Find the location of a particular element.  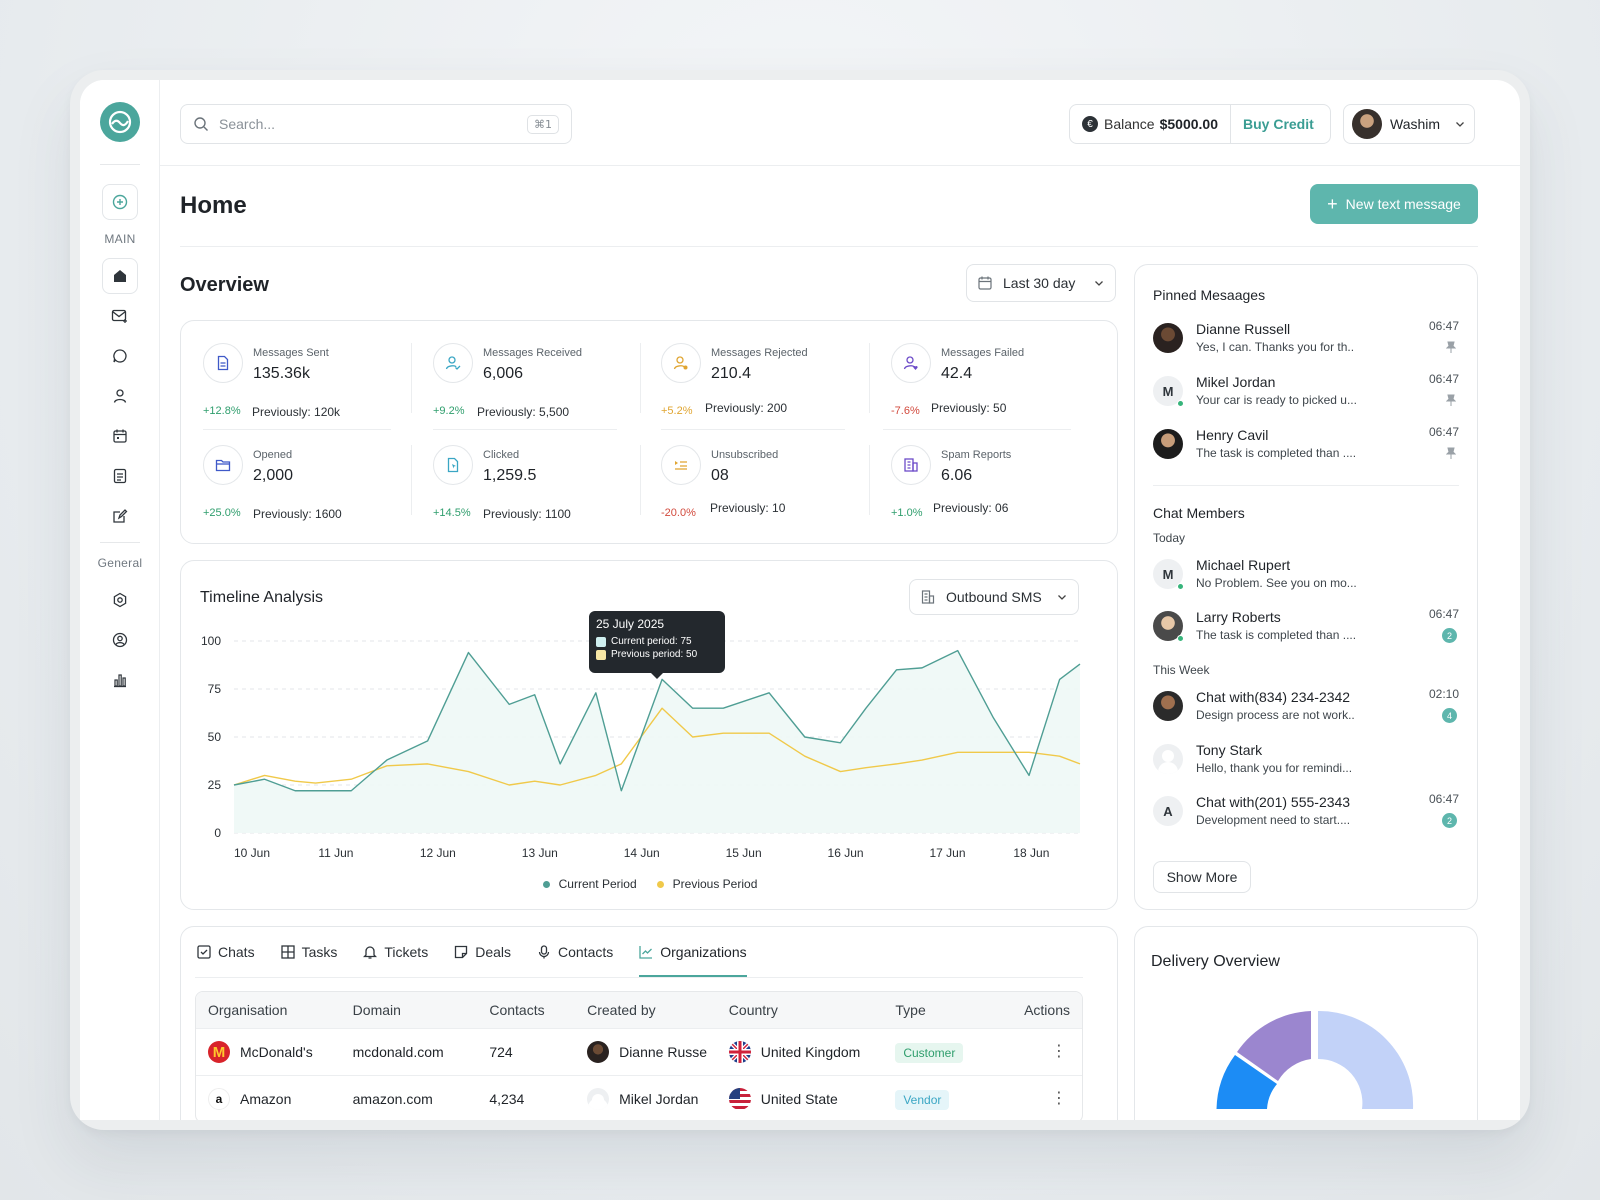

tooltip-date: 25 July 2025 is located at coordinates (630, 624).